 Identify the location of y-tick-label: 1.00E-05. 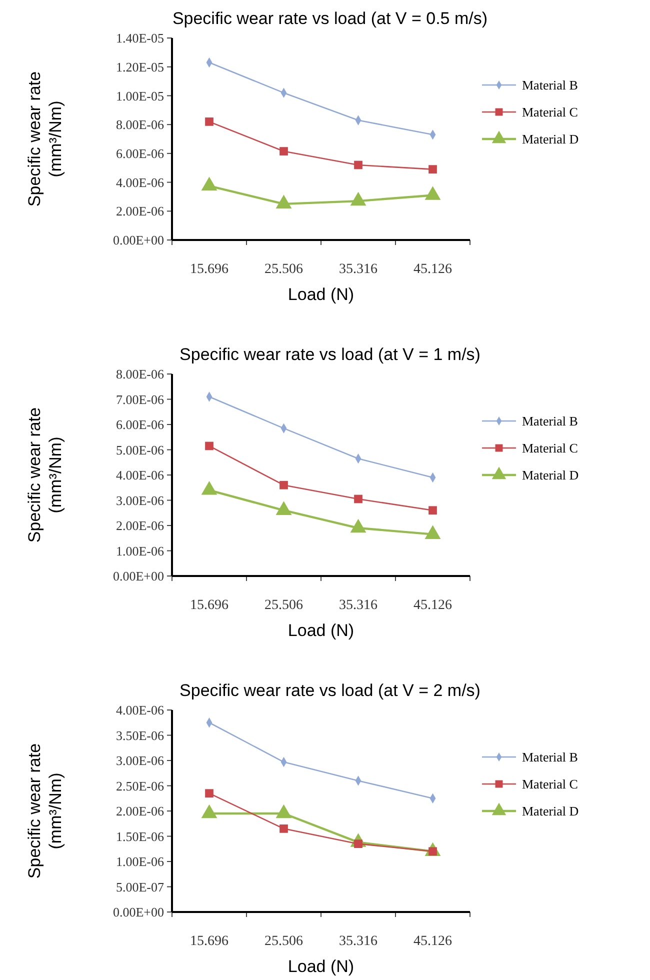
(140, 96).